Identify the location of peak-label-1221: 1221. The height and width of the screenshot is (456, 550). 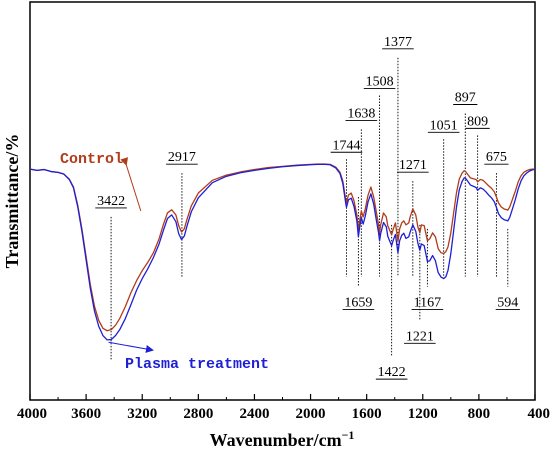
(420, 336).